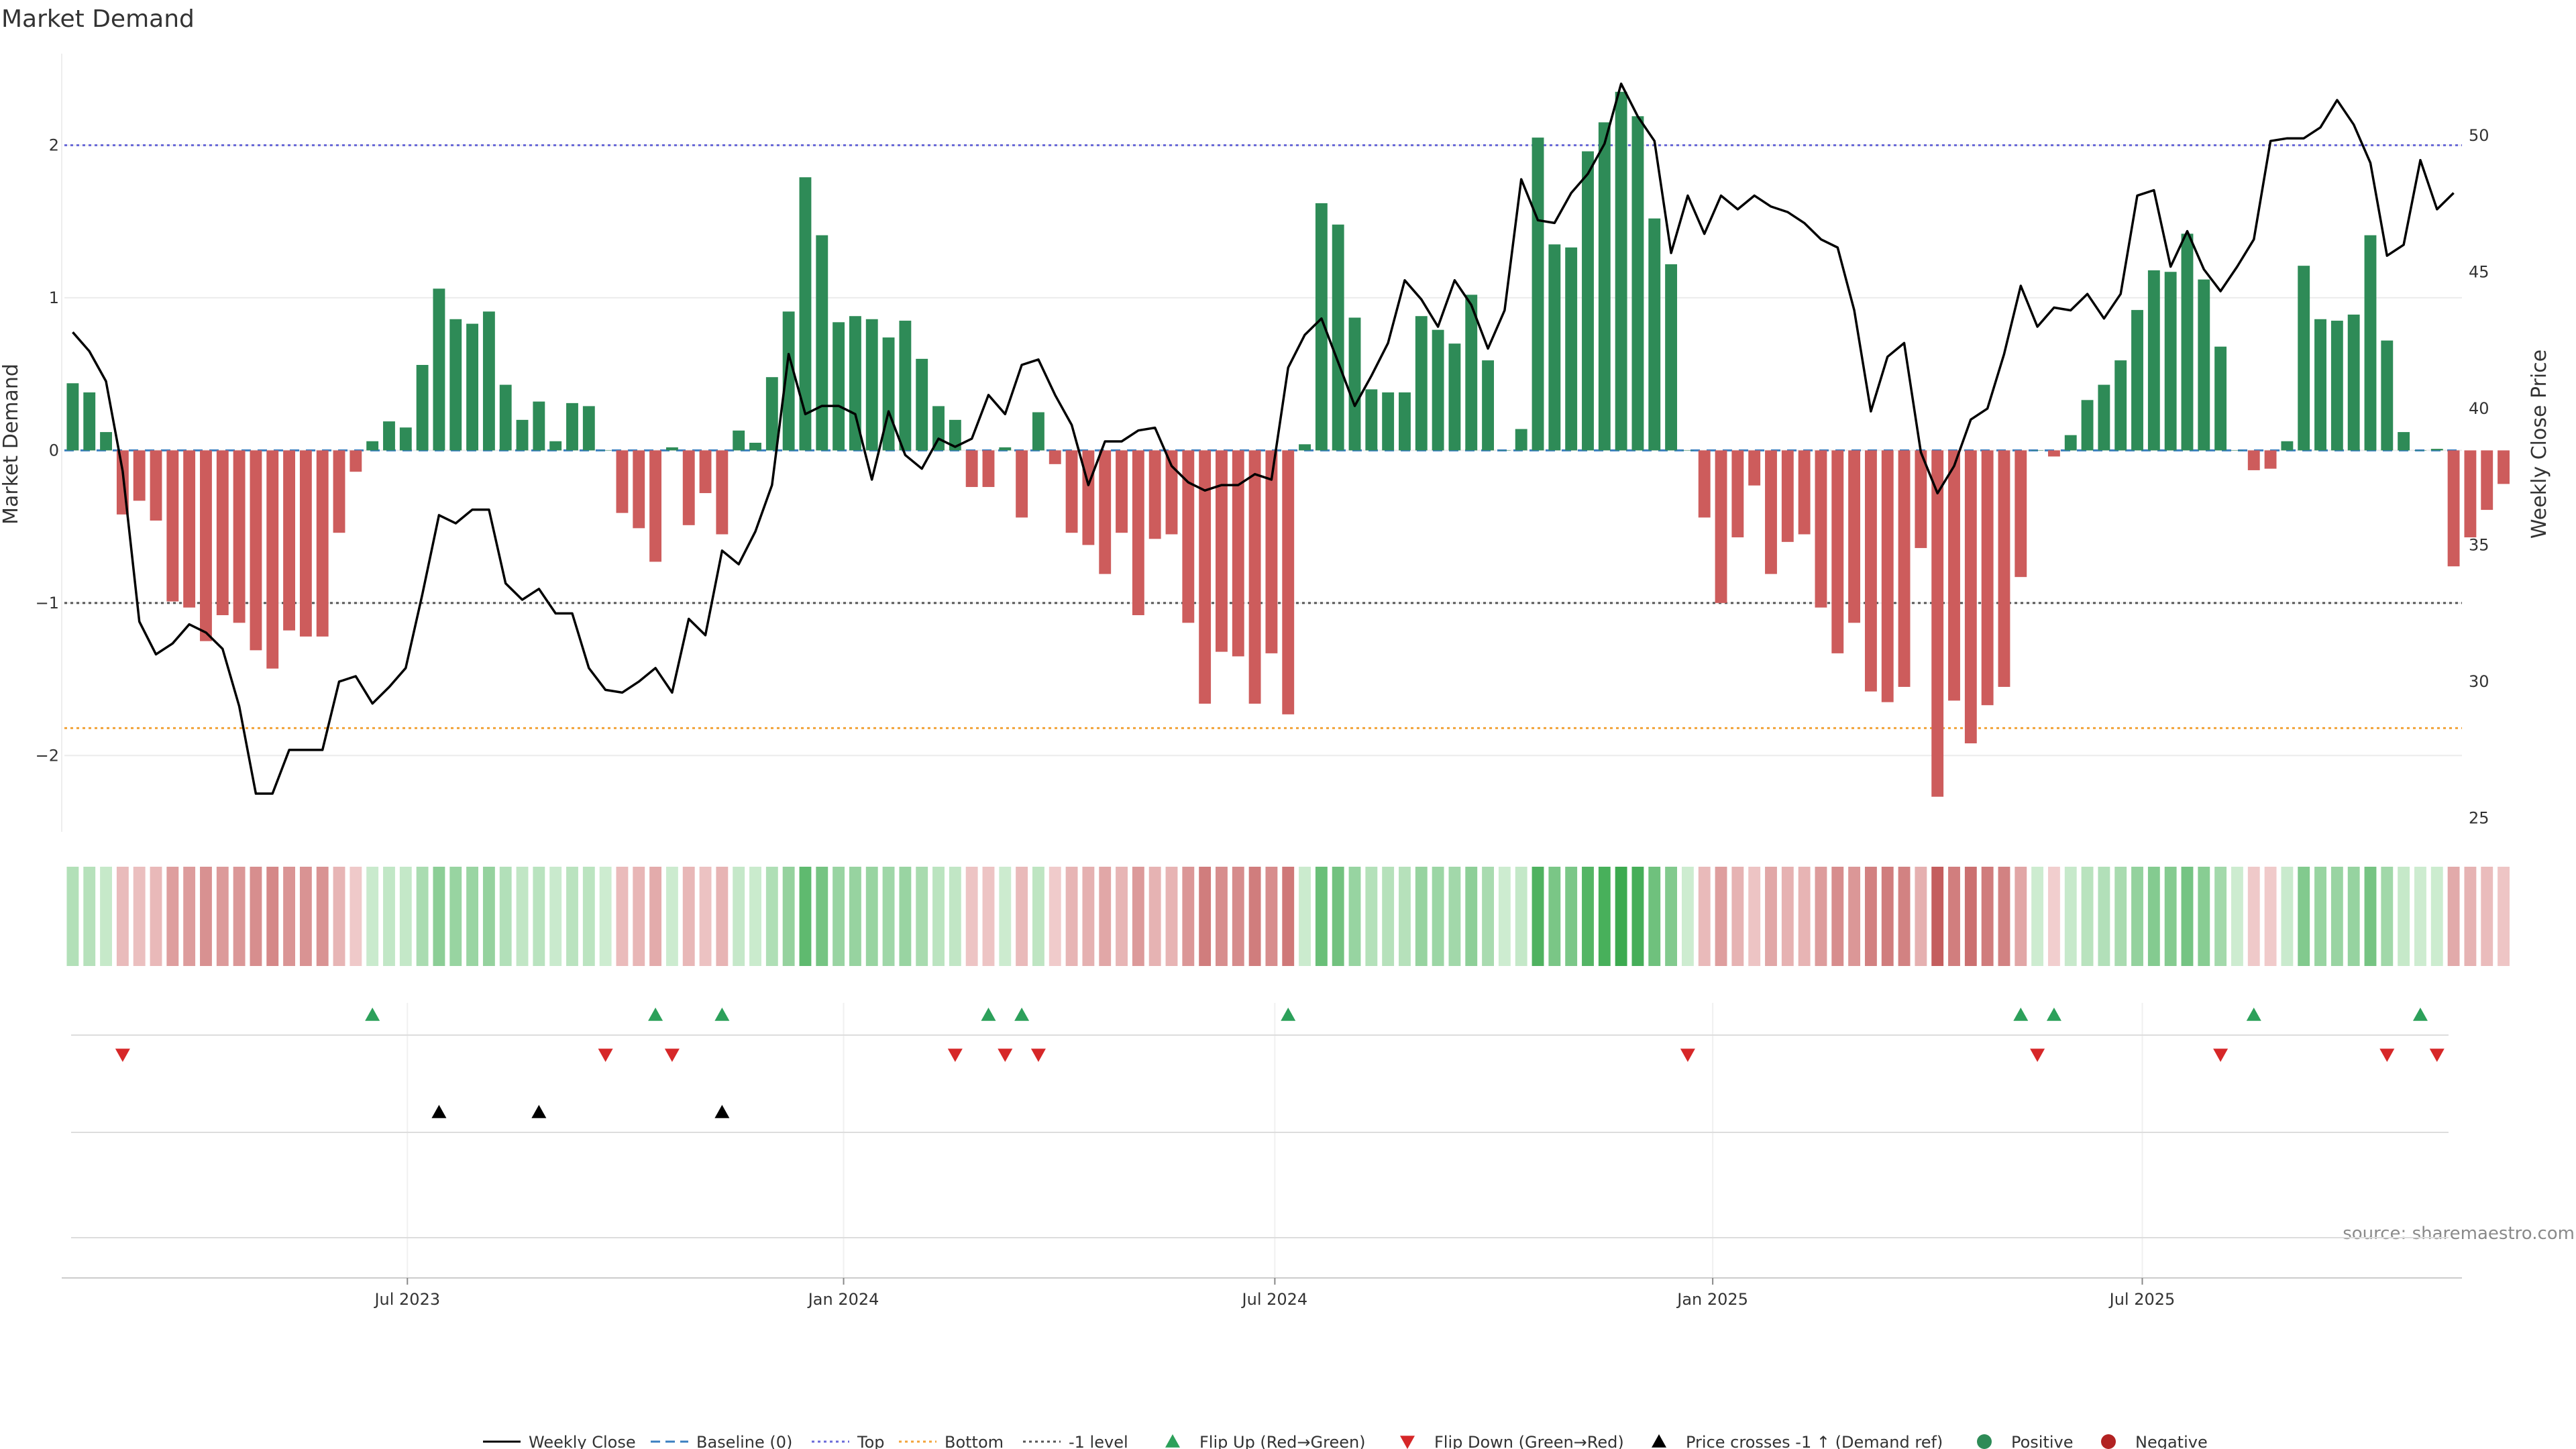  What do you see at coordinates (2479, 545) in the screenshot?
I see `y2-tick-label: 35` at bounding box center [2479, 545].